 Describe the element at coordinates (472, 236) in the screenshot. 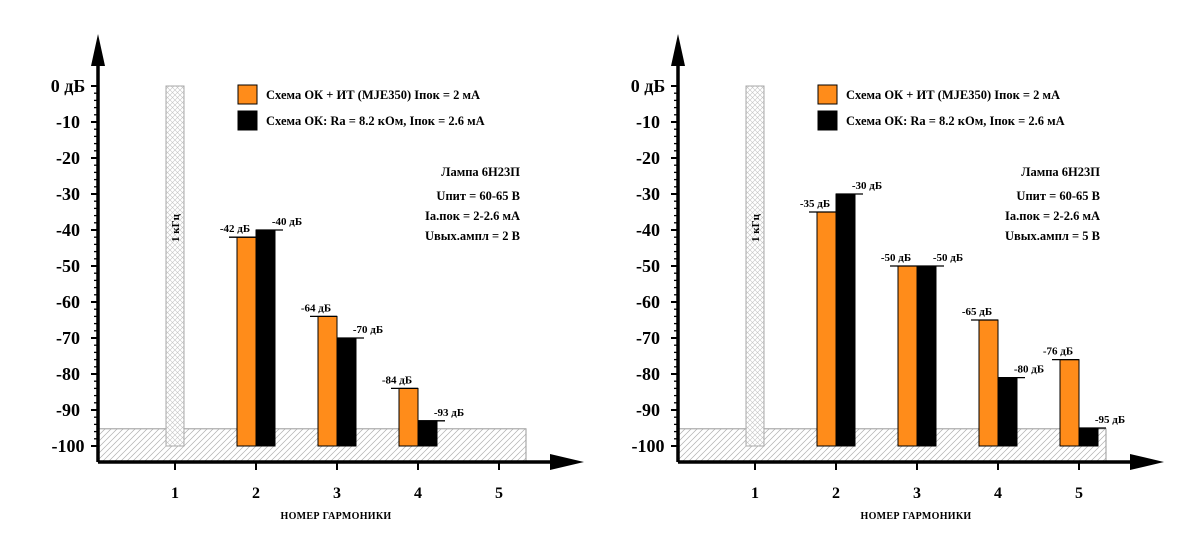

I see `info-line-4: Uвых.ампл = 2 В` at that location.